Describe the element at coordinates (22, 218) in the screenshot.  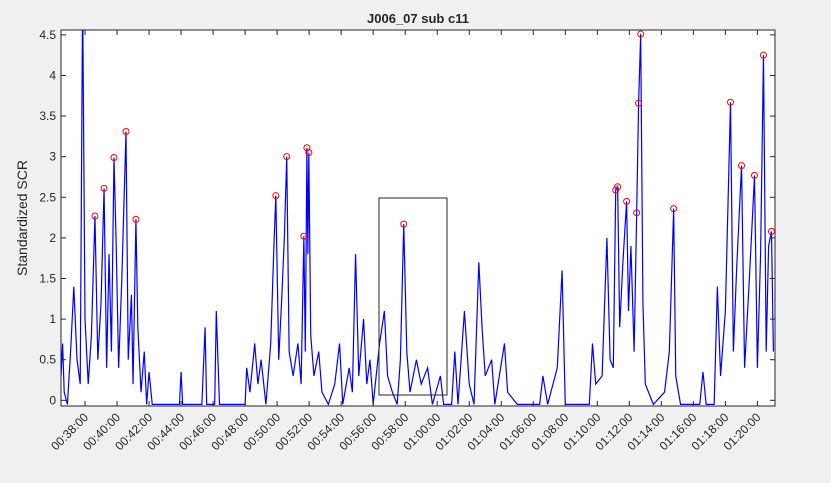
I see `y-axis-label: Standardized SCR` at that location.